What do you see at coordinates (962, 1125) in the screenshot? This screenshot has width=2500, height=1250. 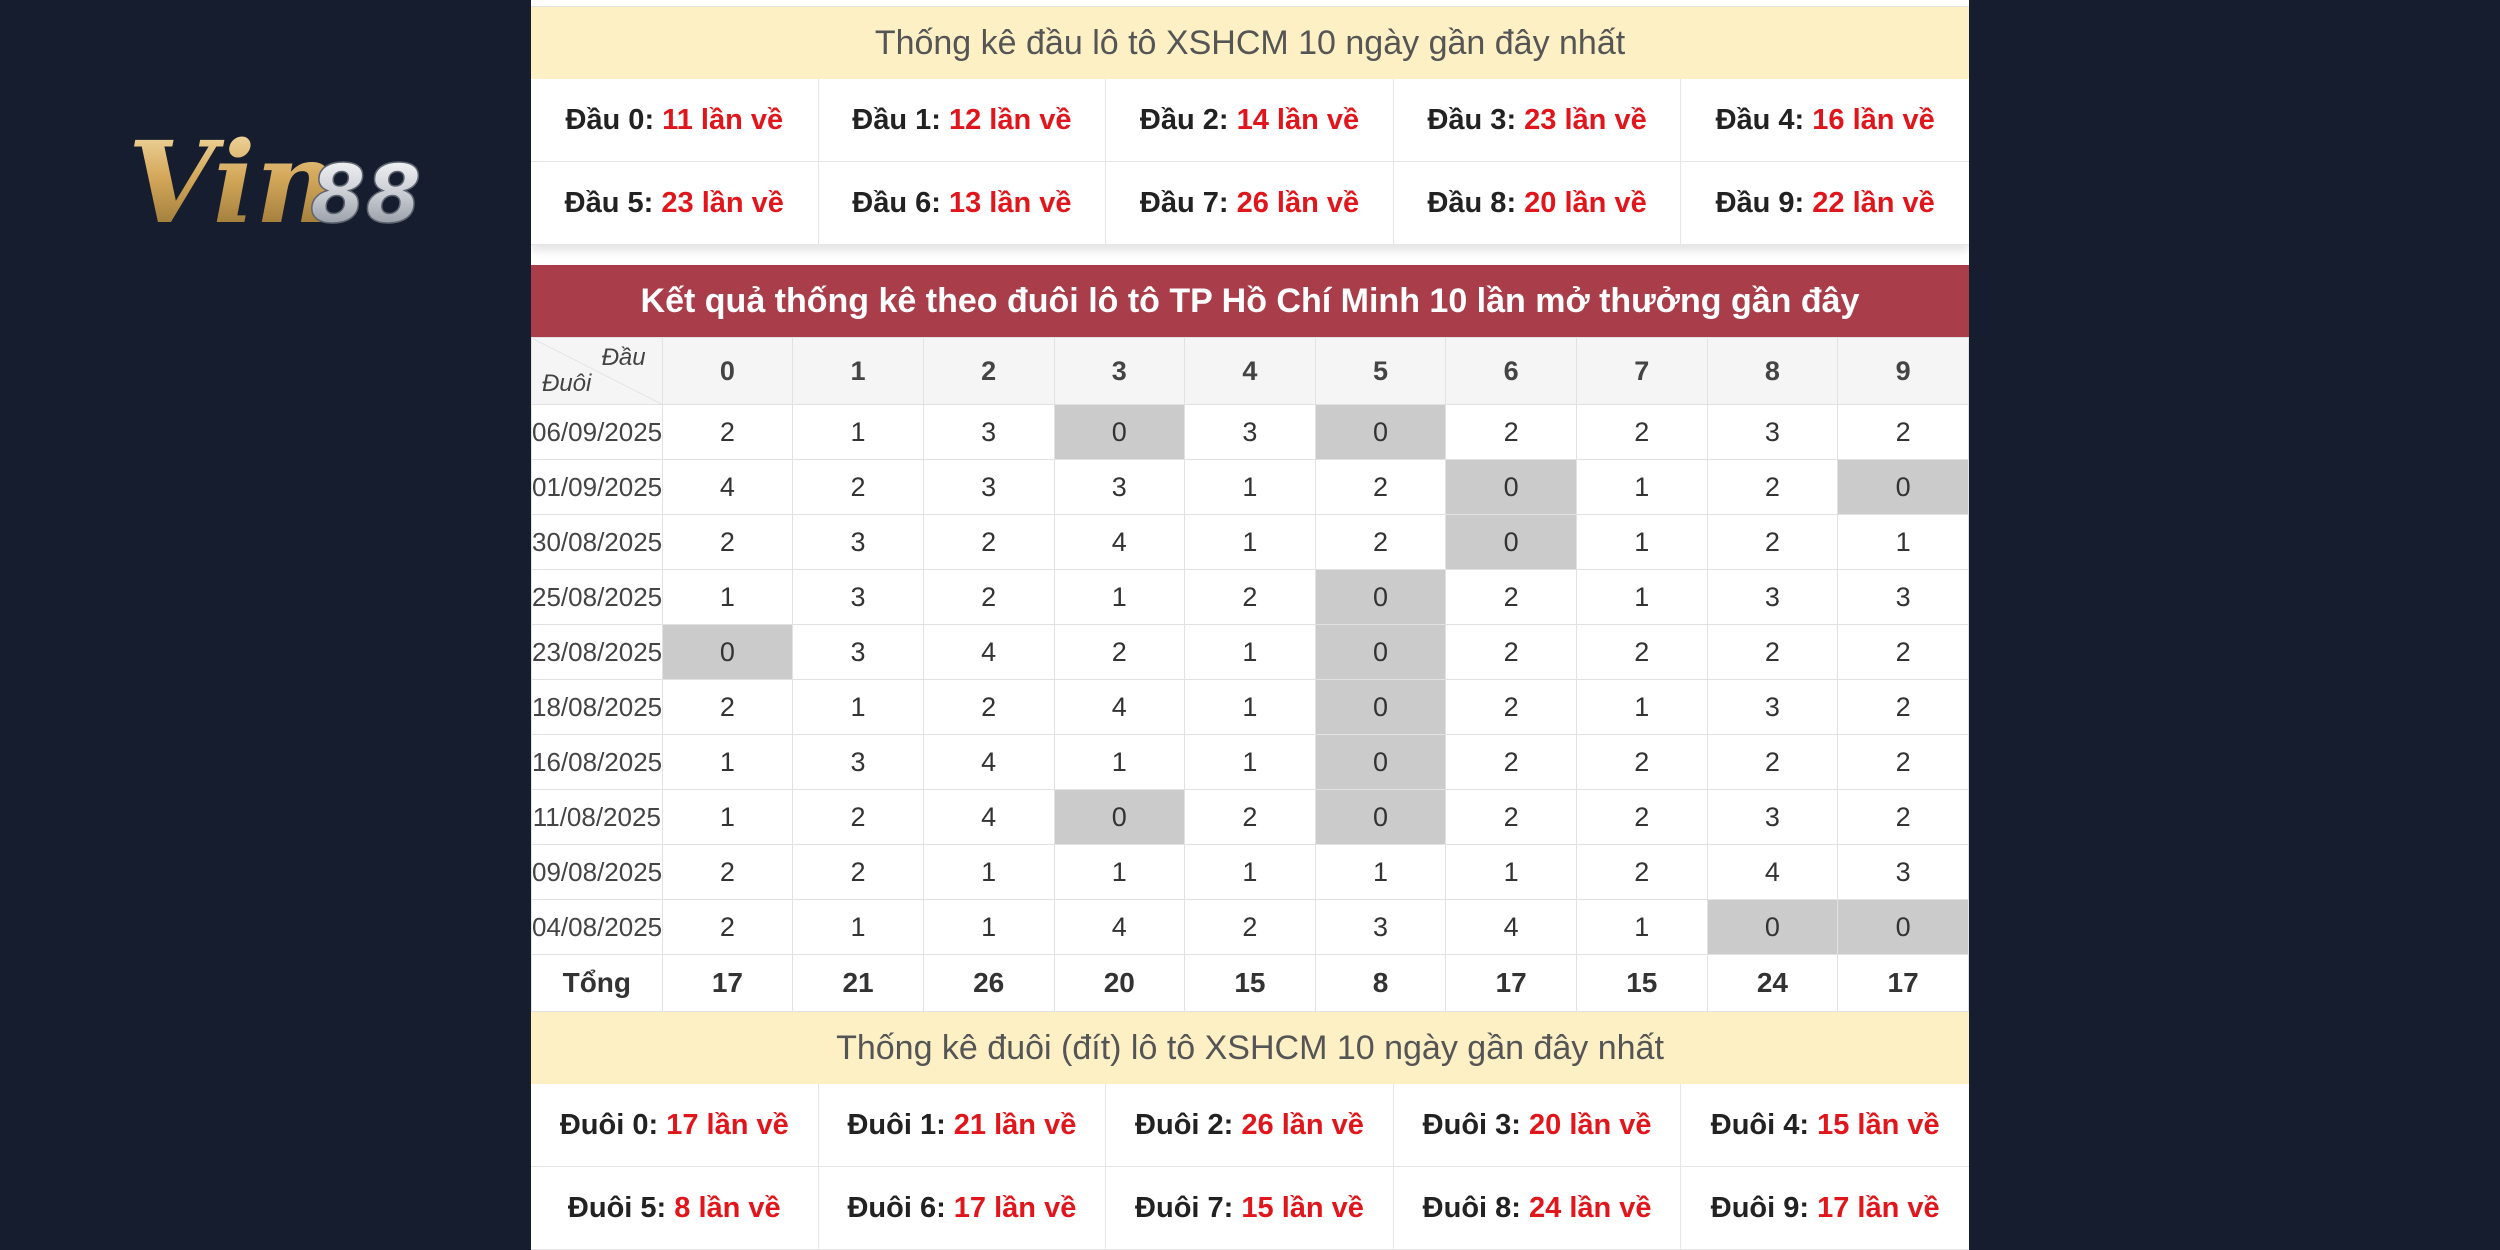 I see `tail-stat-1: Đuôi 1: 21 lần về` at bounding box center [962, 1125].